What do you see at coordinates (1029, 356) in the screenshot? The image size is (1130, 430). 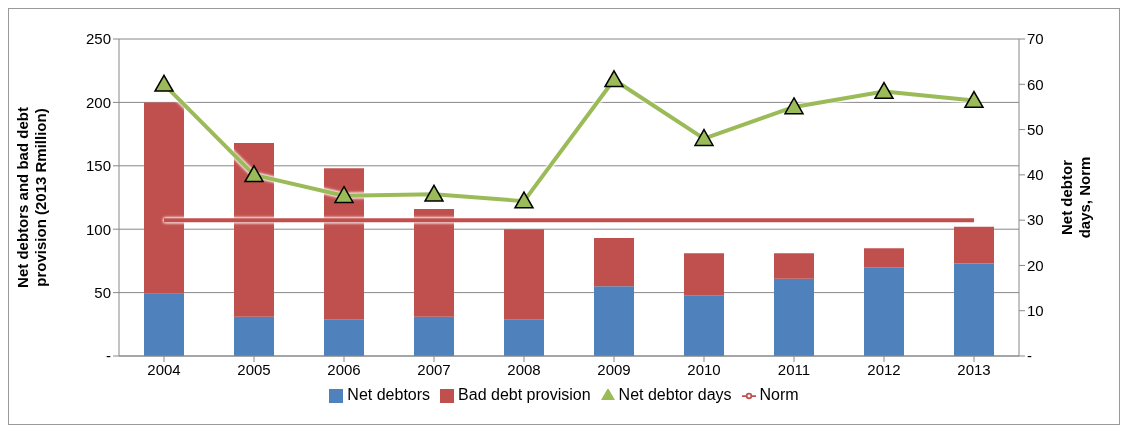 I see `y2-tick-label: -` at bounding box center [1029, 356].